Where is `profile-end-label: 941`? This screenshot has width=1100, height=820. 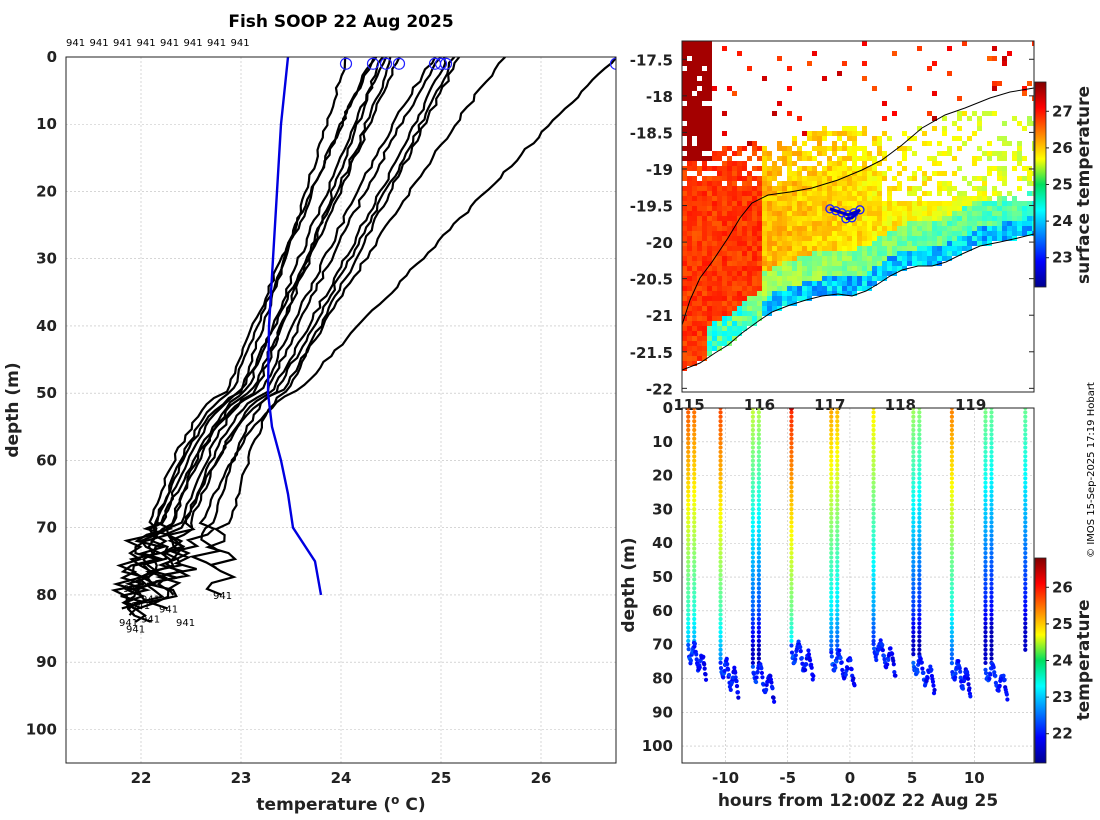
profile-end-label: 941 is located at coordinates (150, 619).